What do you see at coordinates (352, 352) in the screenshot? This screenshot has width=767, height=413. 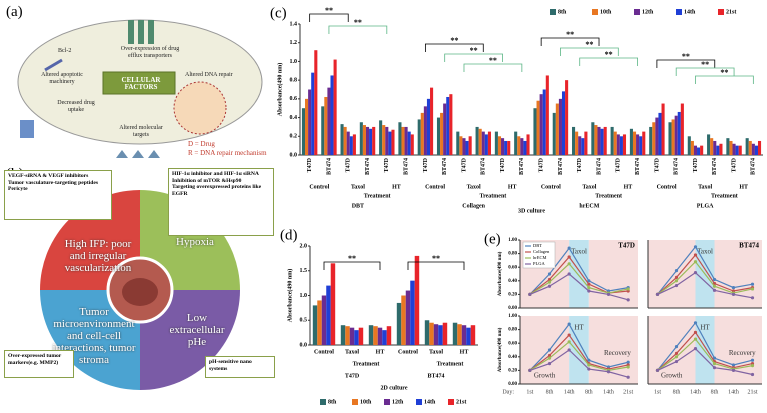 I see `x-tick-label: Taxol` at bounding box center [352, 352].